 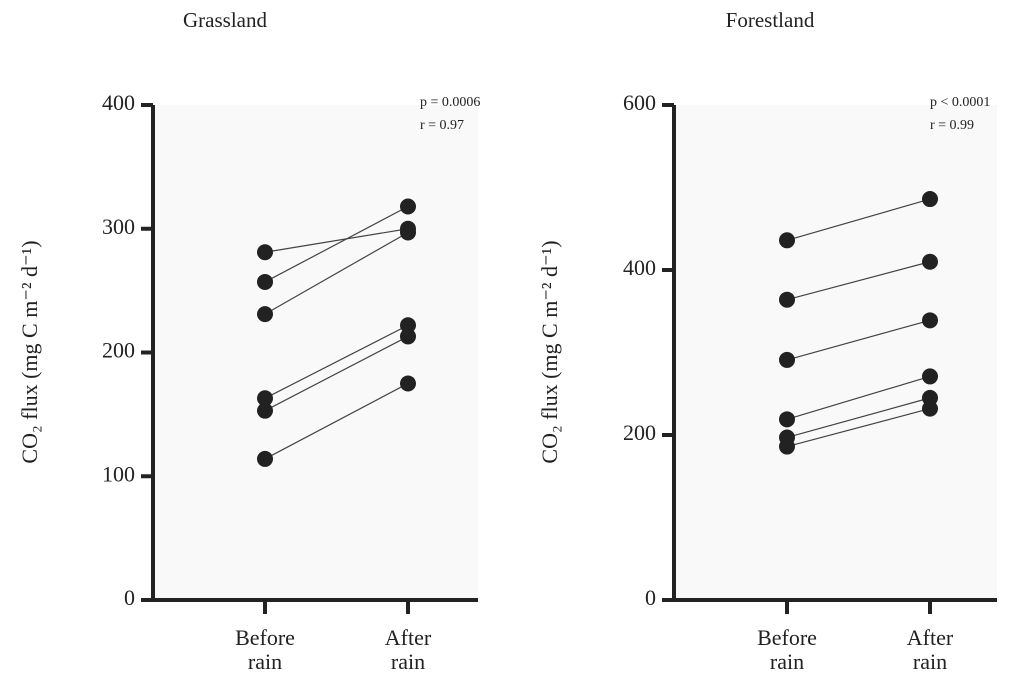 I want to click on annotation: p = 0.0006, so click(x=450, y=102).